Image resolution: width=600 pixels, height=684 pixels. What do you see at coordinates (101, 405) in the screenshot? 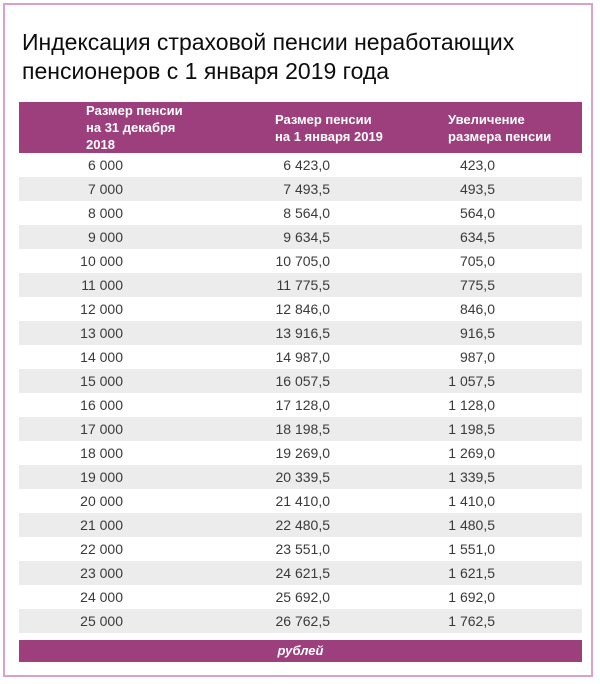
I see `cell: 16 000` at bounding box center [101, 405].